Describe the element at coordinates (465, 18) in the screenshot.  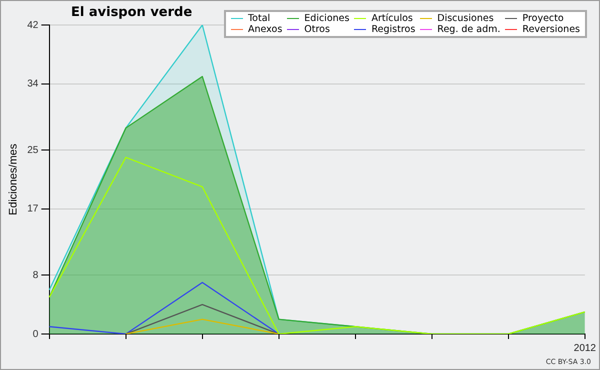
I see `legend-label: Discusiones` at that location.